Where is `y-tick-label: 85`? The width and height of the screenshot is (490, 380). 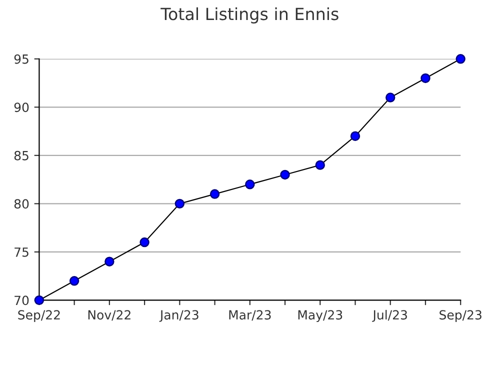 y-tick-label: 85 is located at coordinates (21, 155).